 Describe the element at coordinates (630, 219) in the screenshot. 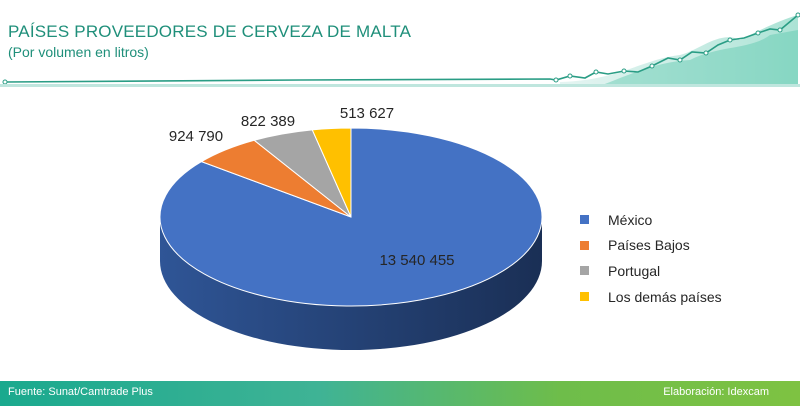

I see `legend-label: México` at that location.